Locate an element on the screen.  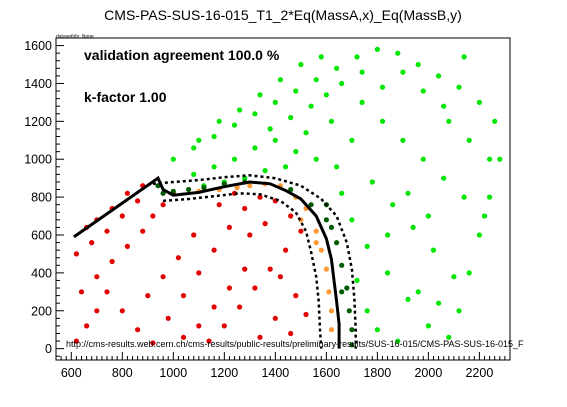
agreement-annotation: validation agreement 100.0 % is located at coordinates (182, 55).